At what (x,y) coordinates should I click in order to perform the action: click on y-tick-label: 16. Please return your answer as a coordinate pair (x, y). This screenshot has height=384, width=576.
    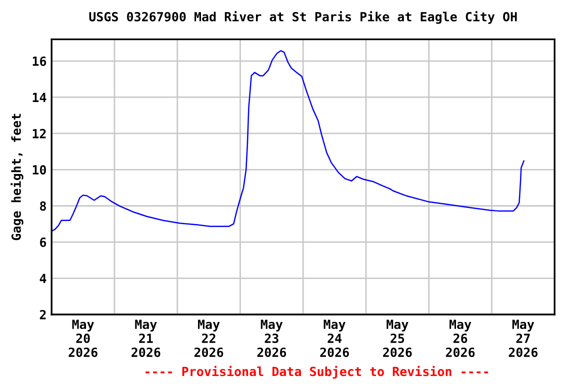
    Looking at the image, I should click on (39, 61).